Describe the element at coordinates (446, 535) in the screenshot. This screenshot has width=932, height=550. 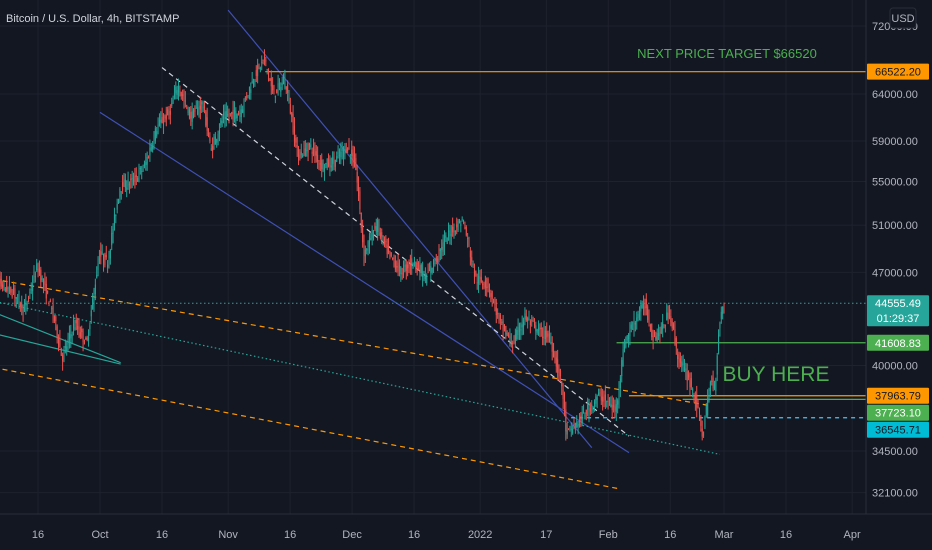
I see `x-axis: 16 Oct 16 Nov 16 Dec 16 2022 17 Feb 16 Mar 16 Apr` at that location.